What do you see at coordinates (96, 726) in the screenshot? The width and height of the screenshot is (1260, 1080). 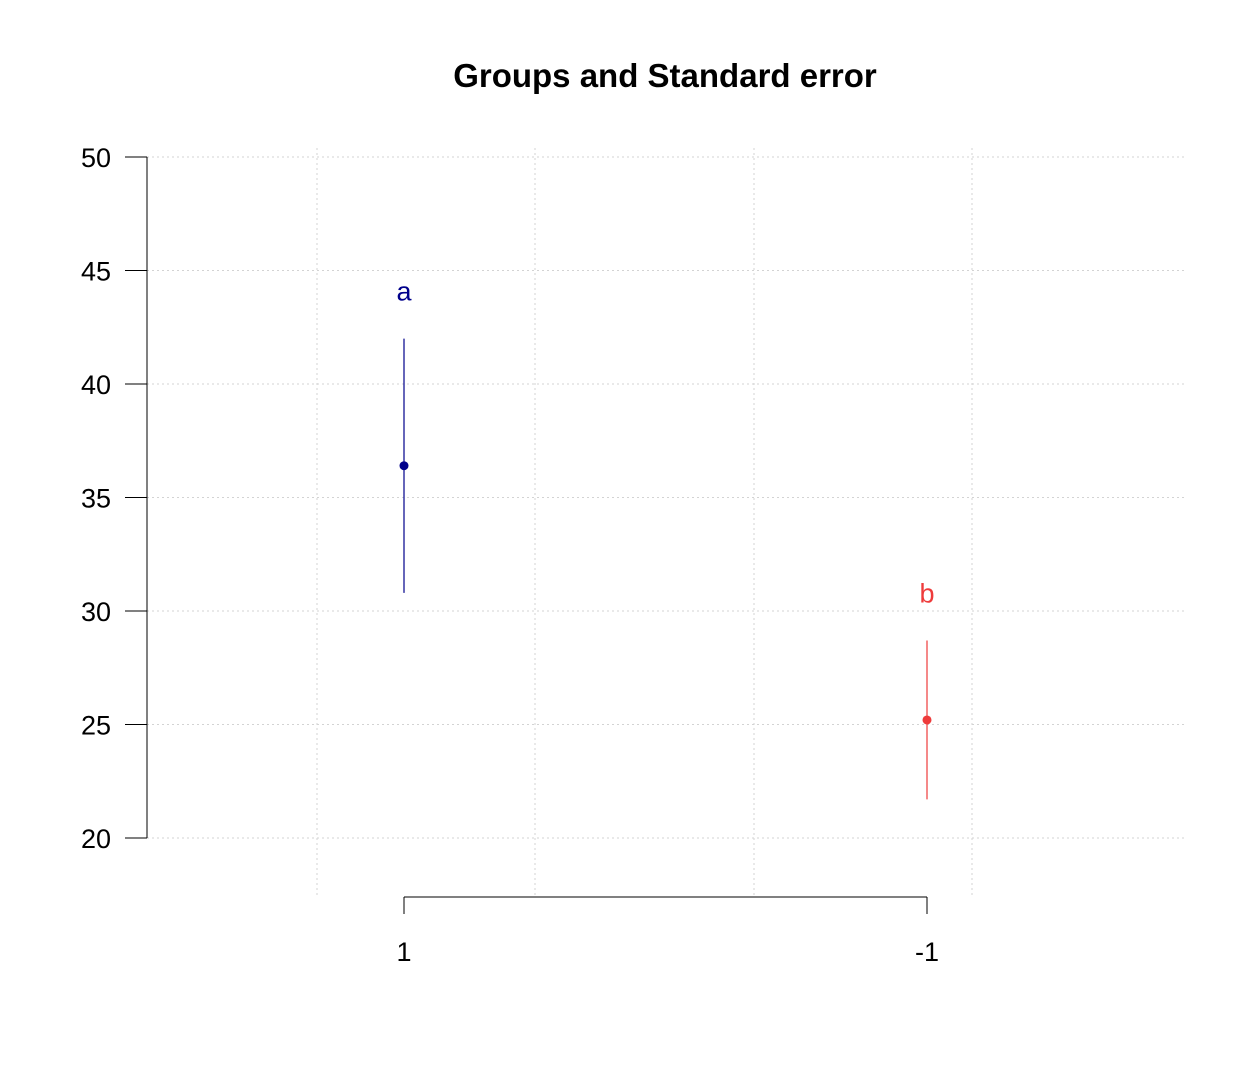 I see `y-tick-label: 25` at bounding box center [96, 726].